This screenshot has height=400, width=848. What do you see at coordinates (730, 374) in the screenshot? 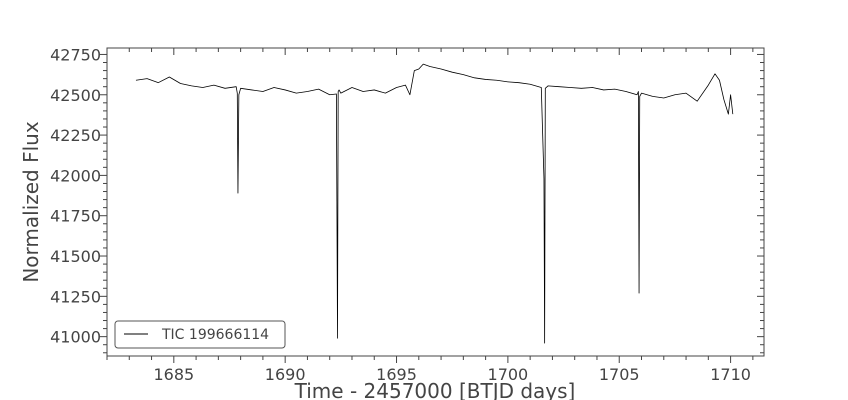
I see `x-tick-label-5: 1710` at bounding box center [730, 374].